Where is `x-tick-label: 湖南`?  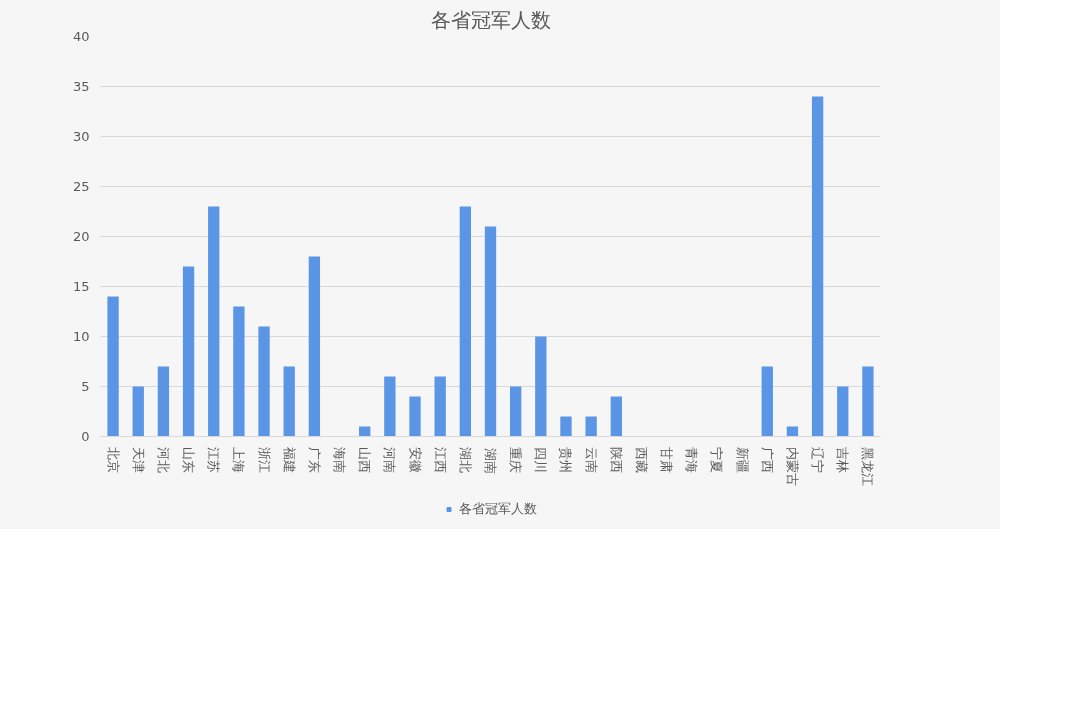
x-tick-label: 湖南 is located at coordinates (490, 460).